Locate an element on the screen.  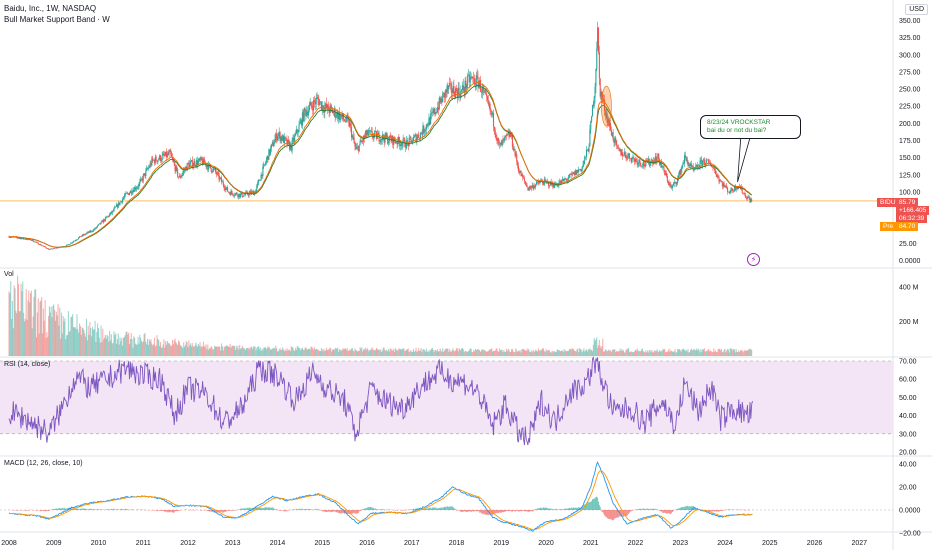
indicator-title: Bull Market Support Band · W is located at coordinates (57, 19).